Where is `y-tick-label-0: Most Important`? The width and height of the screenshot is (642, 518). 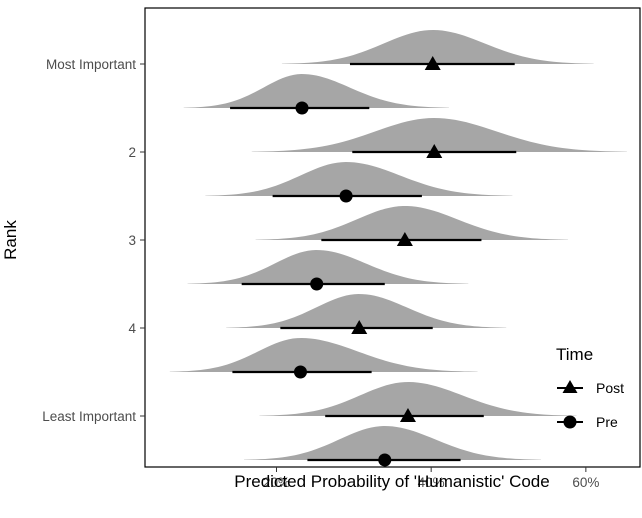 y-tick-label-0: Most Important is located at coordinates (91, 64).